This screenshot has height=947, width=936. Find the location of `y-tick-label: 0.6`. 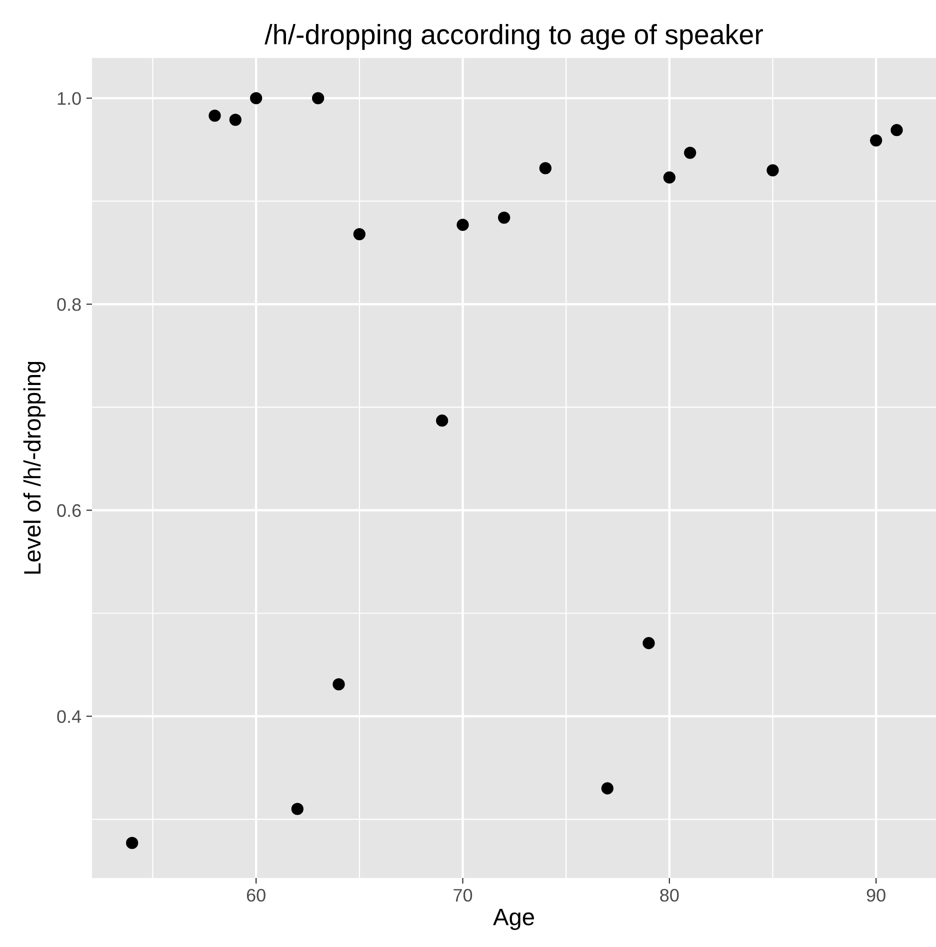

y-tick-label: 0.6 is located at coordinates (69, 510).